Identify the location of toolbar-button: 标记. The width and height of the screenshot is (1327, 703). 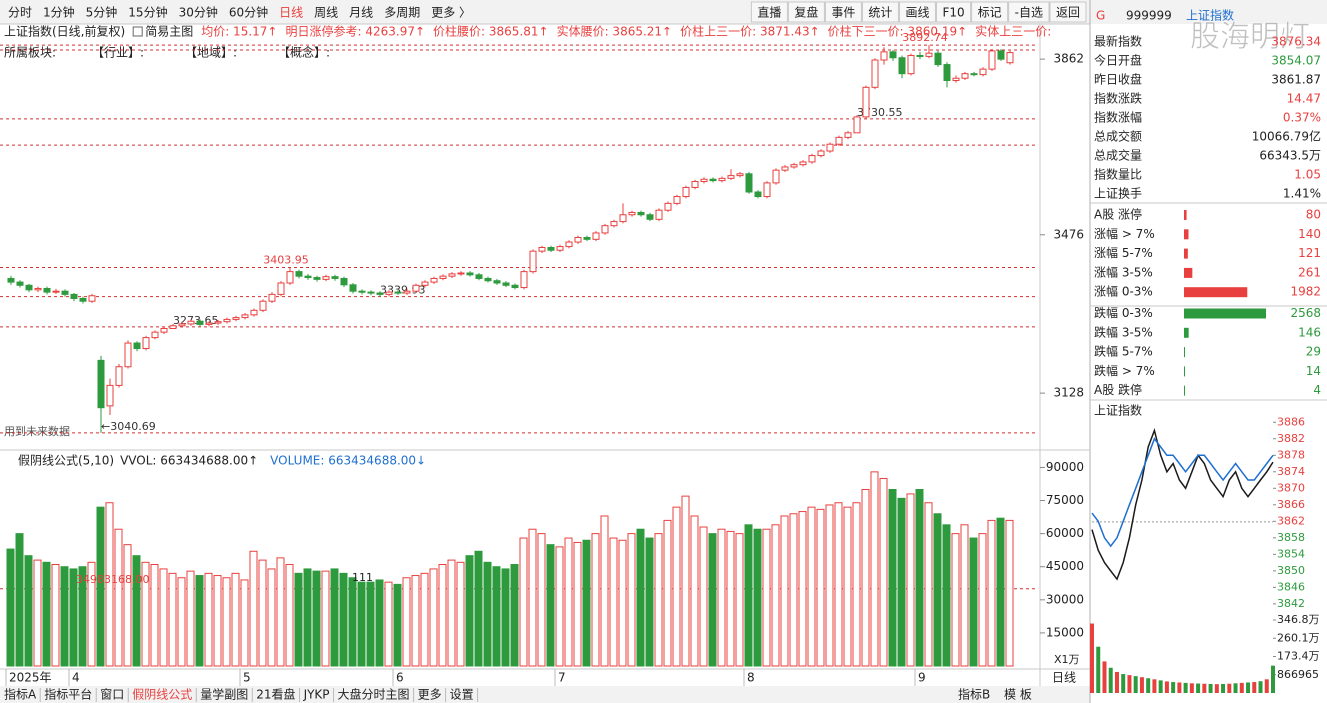
(990, 13).